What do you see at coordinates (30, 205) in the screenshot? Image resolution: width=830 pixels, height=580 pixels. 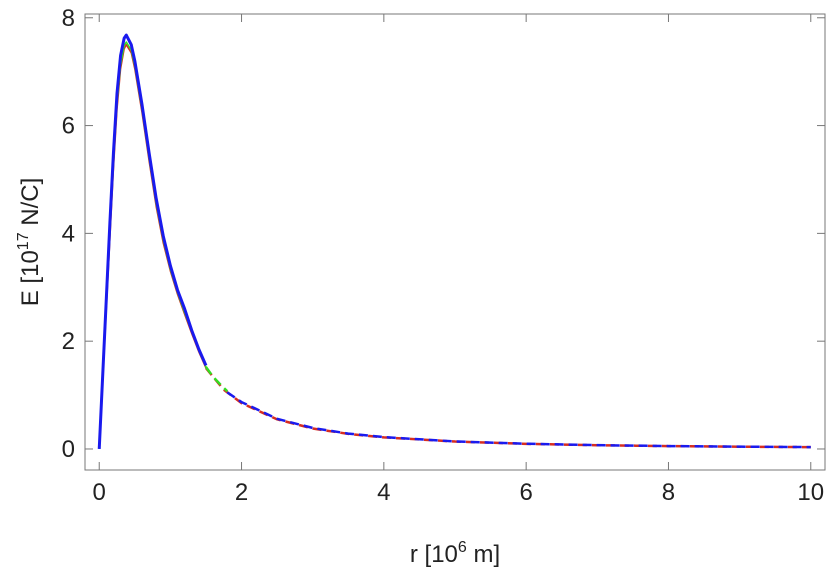 I see `y-label-part: N/C]` at bounding box center [30, 205].